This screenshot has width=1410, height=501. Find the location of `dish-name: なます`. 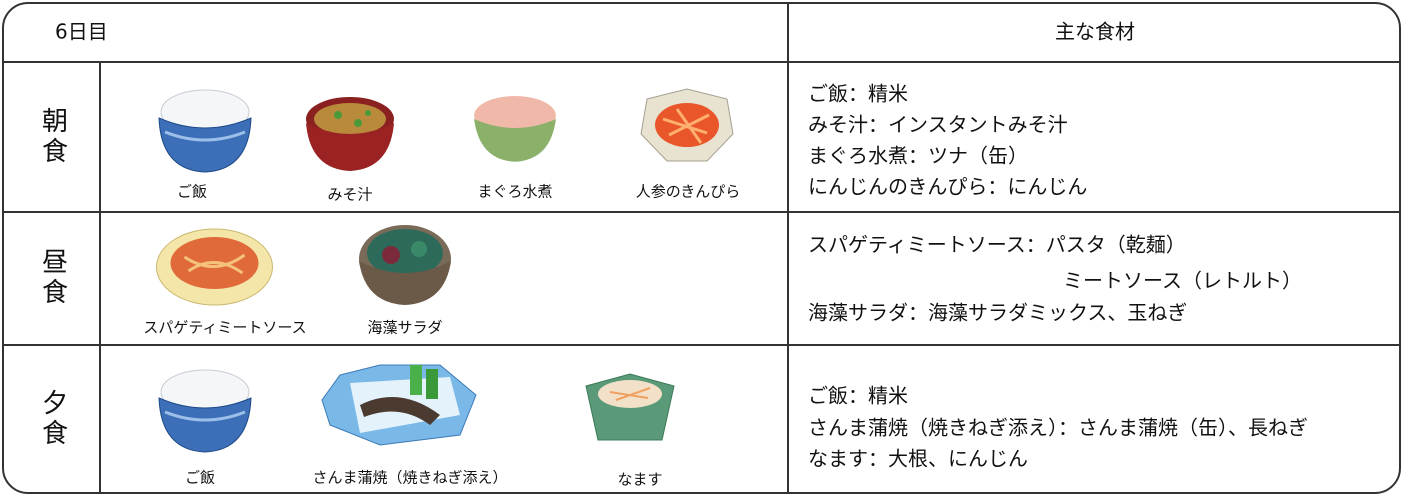

dish-name: なます is located at coordinates (639, 480).